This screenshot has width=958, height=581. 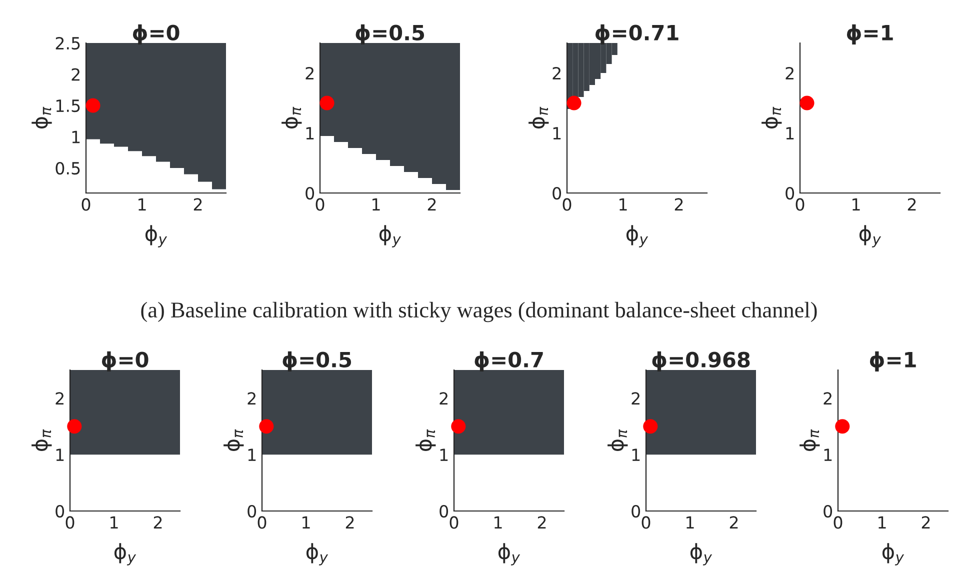 I want to click on y-tick-label: 0.5, so click(x=68, y=168).